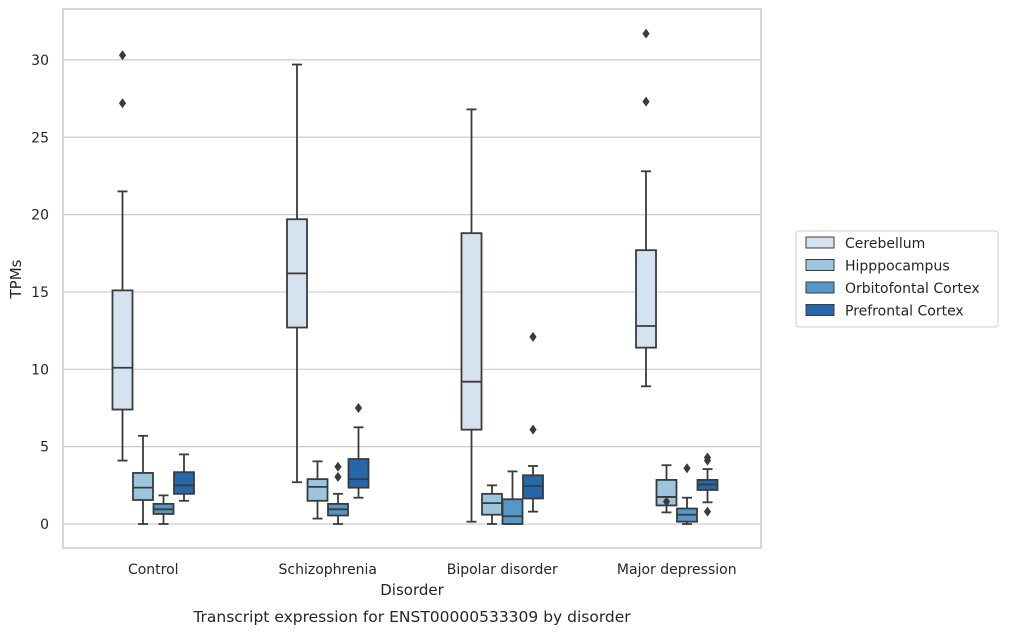 This screenshot has width=1009, height=634. I want to click on x-tick-label: Major depression, so click(677, 570).